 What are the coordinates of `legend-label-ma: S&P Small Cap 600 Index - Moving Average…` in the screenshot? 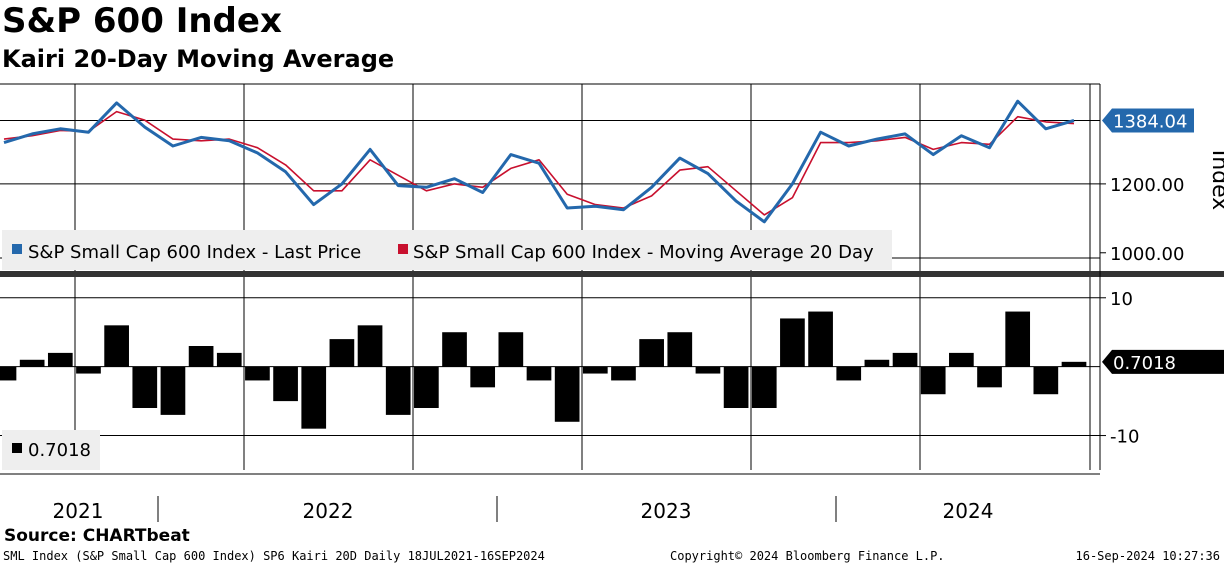 It's located at (643, 252).